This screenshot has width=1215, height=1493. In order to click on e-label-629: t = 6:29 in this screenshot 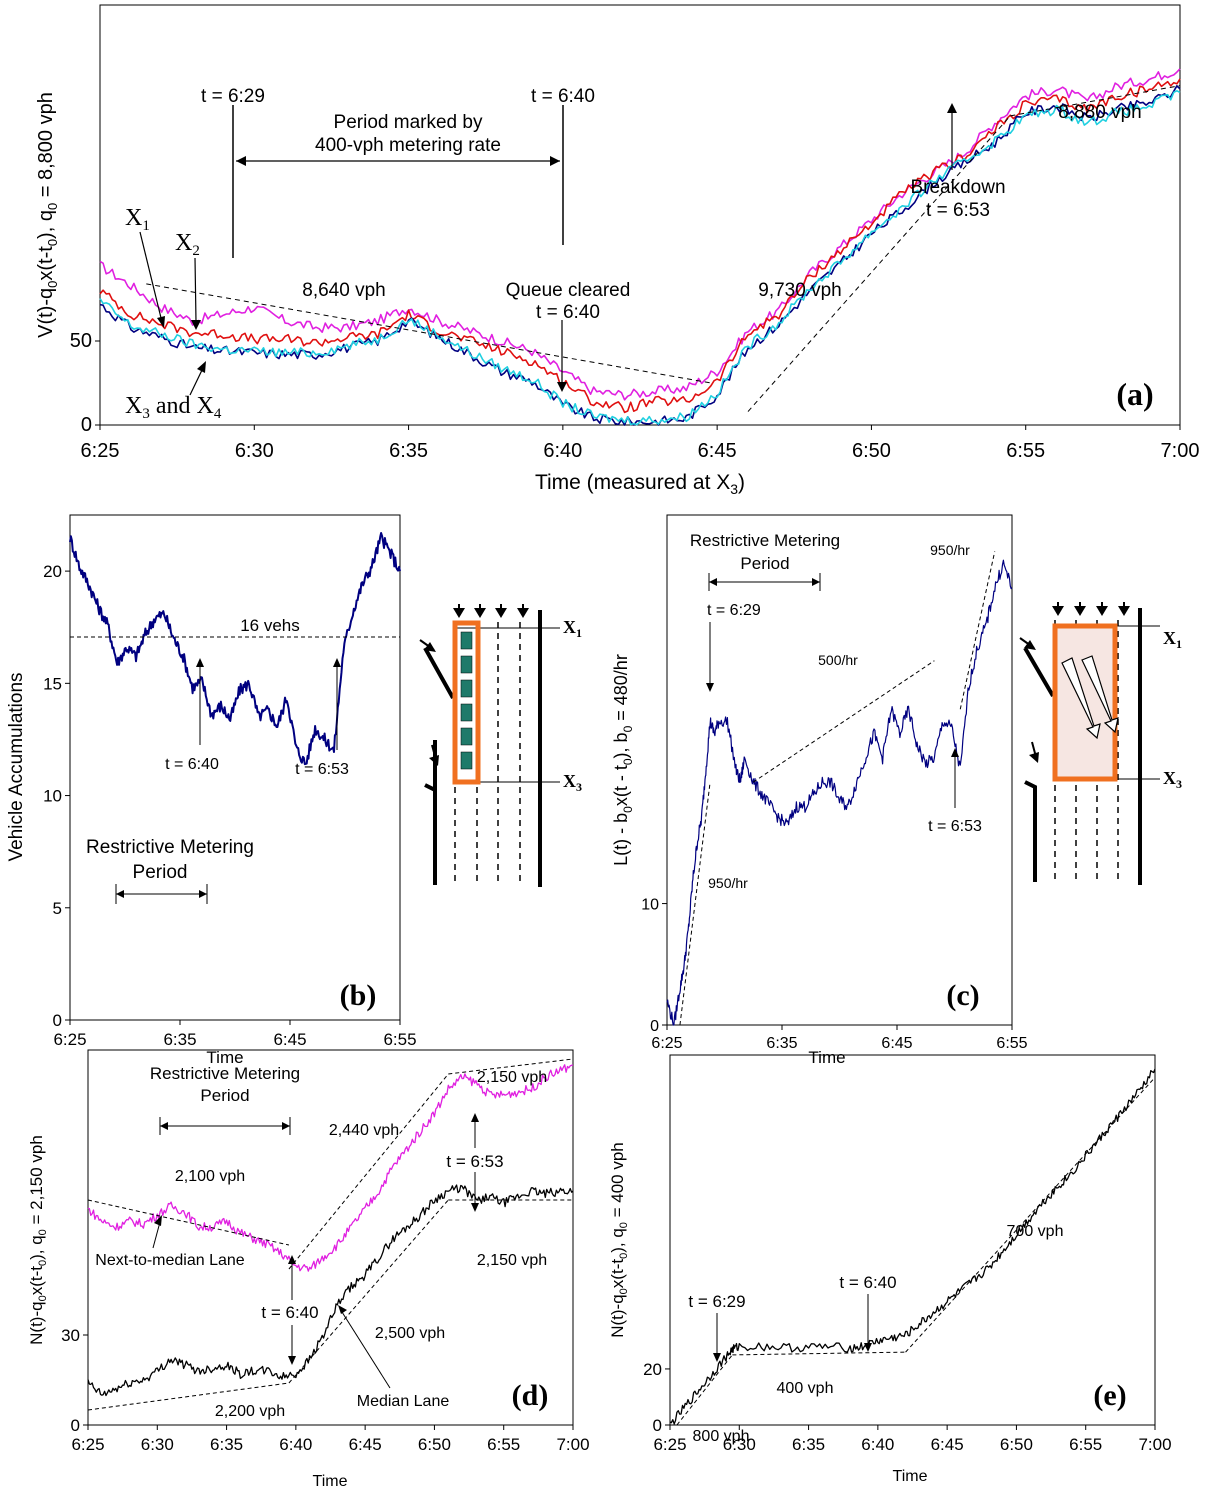, I will do `click(716, 1301)`.